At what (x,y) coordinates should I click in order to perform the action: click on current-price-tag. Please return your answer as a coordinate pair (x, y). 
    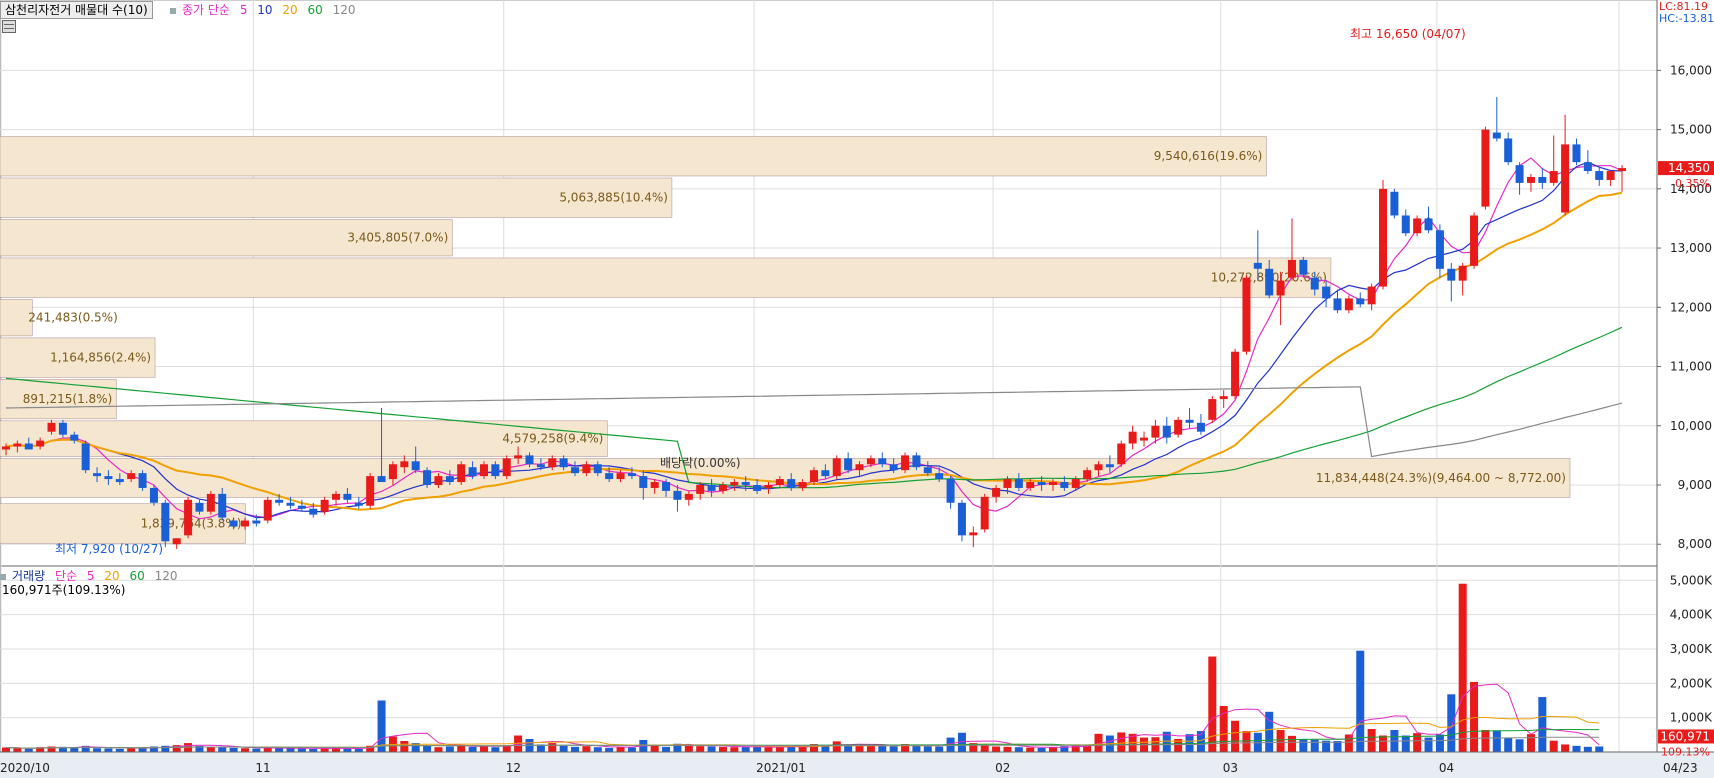
    Looking at the image, I should click on (1686, 168).